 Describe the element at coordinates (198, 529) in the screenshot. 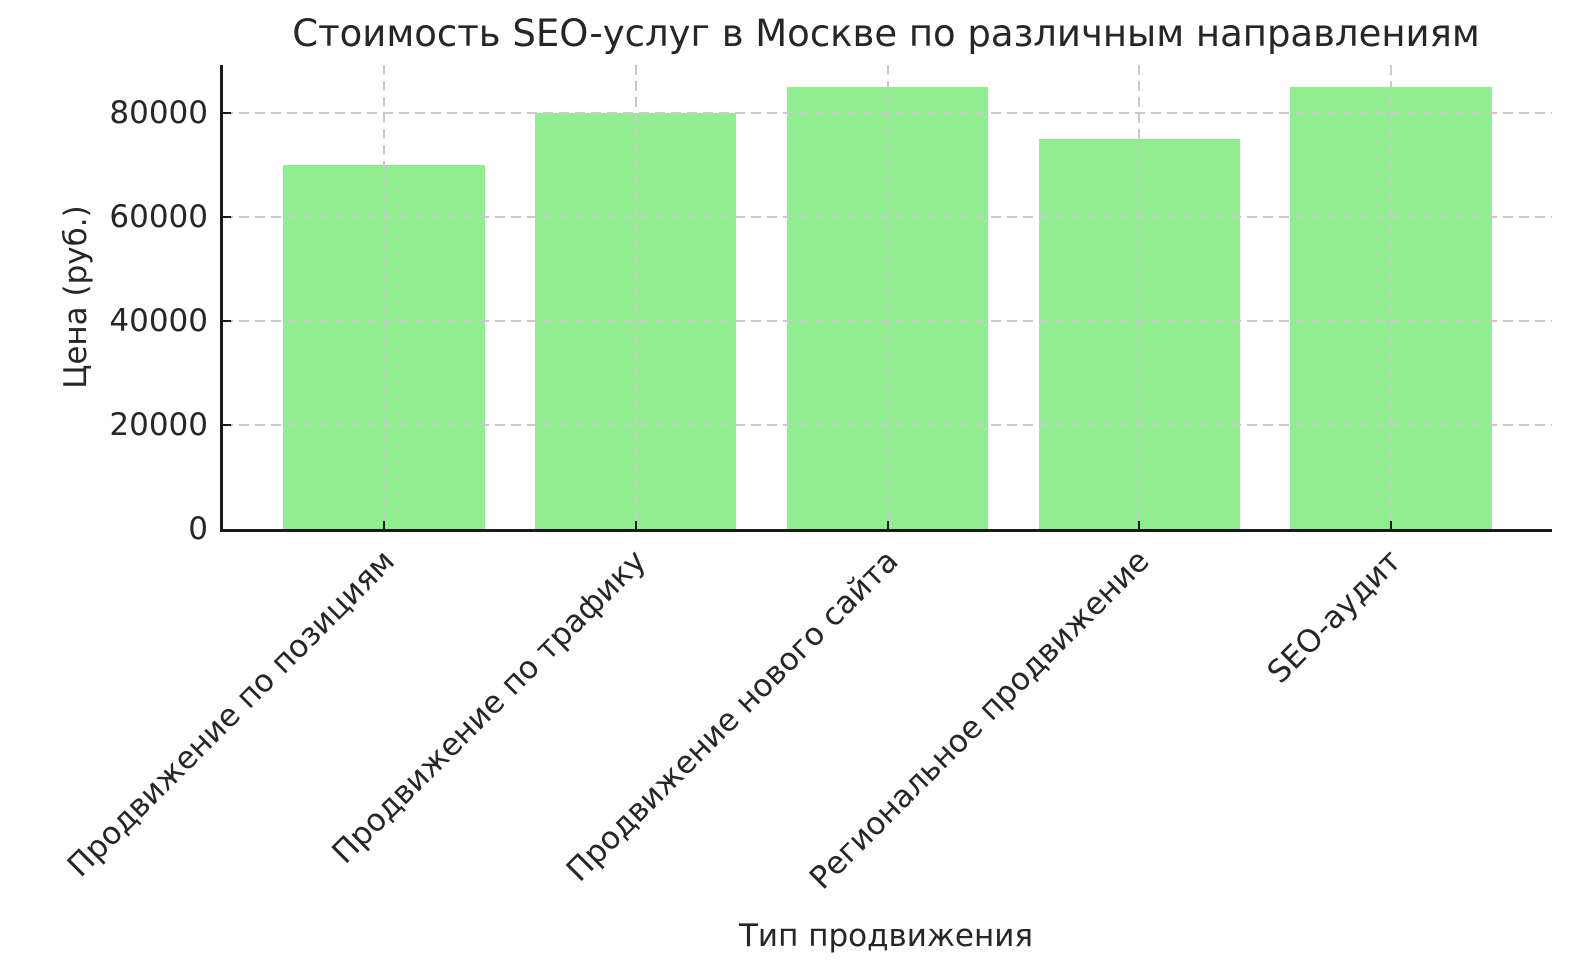

I see `y-tick-label-0: 0` at that location.